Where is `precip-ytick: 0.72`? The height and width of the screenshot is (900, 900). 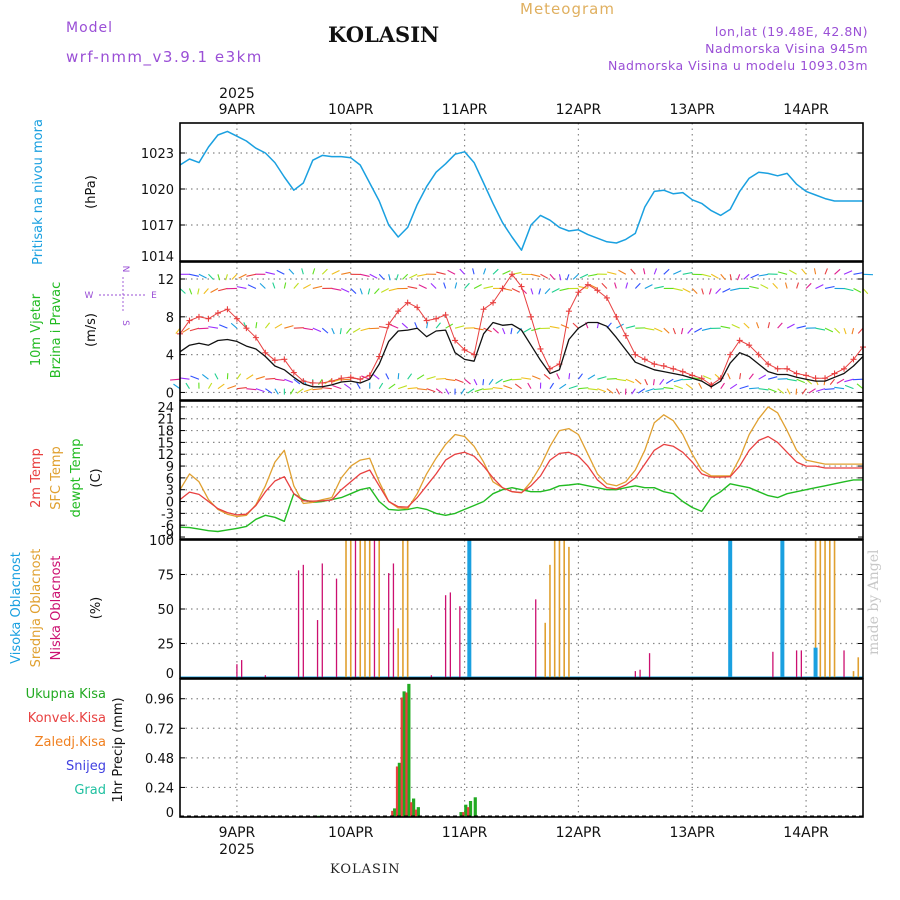
precip-ytick: 0.72 is located at coordinates (159, 729).